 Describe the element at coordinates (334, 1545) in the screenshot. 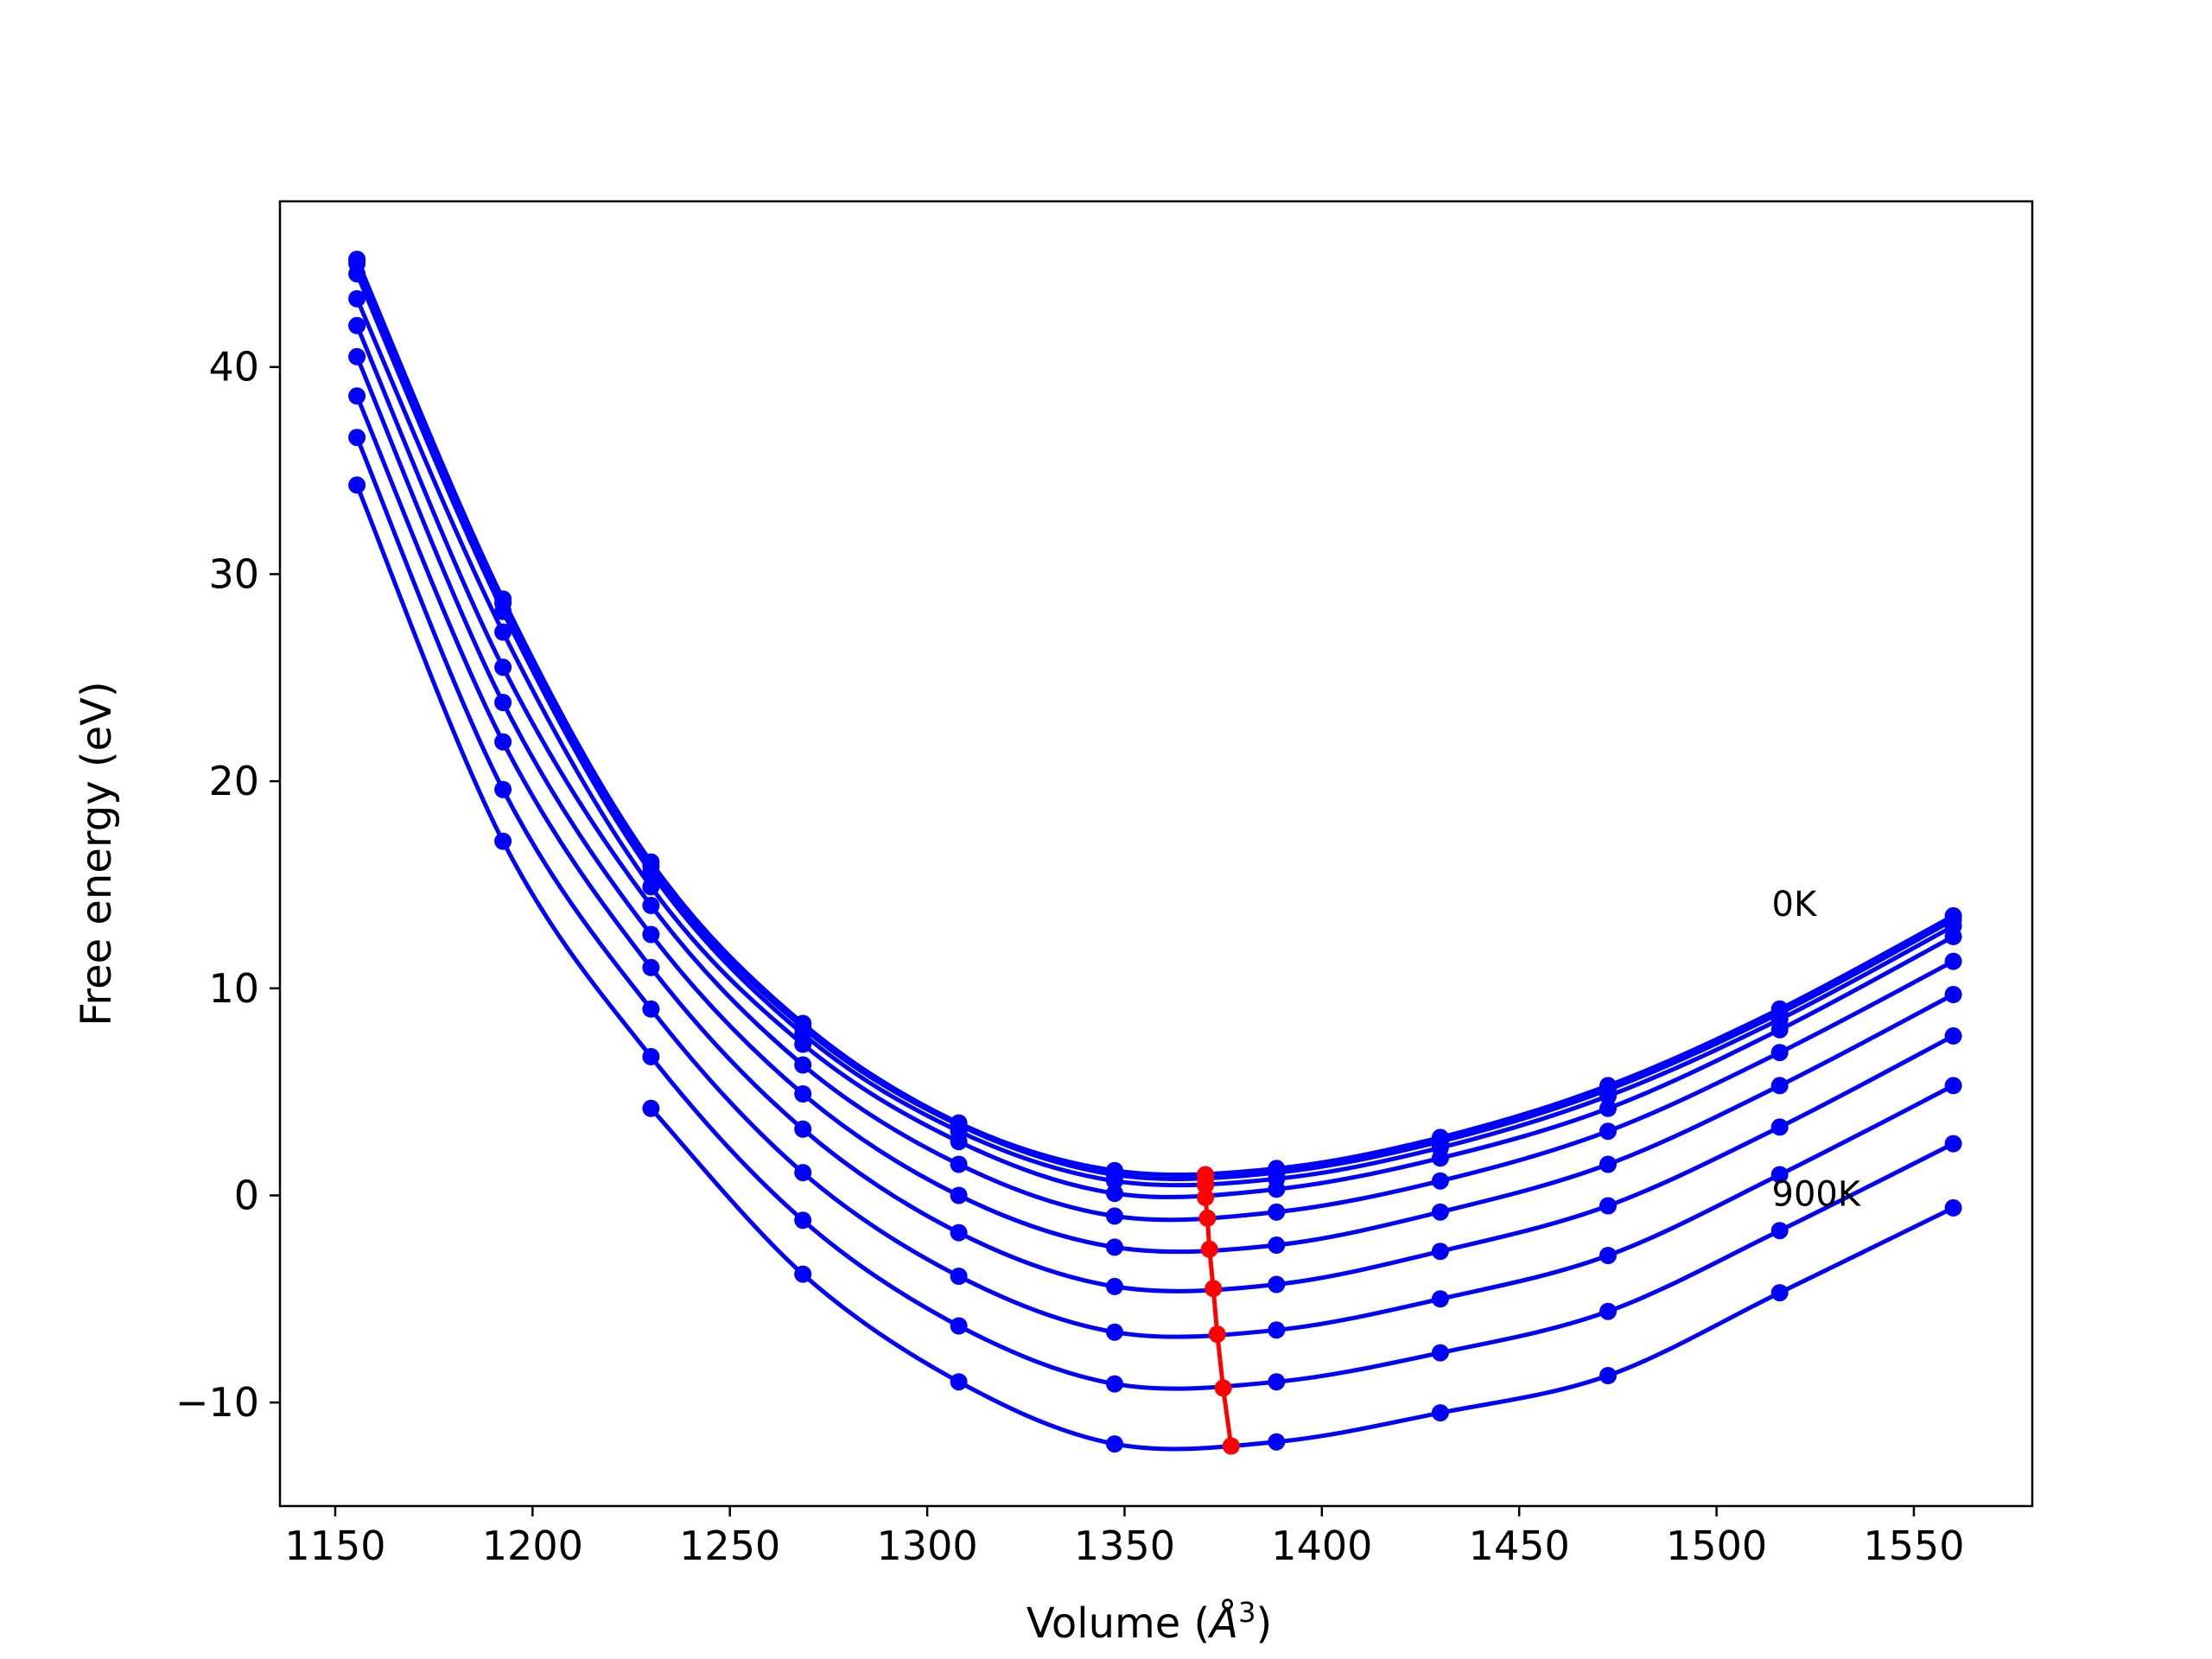

I see `x-tick-label-0: 1150` at that location.